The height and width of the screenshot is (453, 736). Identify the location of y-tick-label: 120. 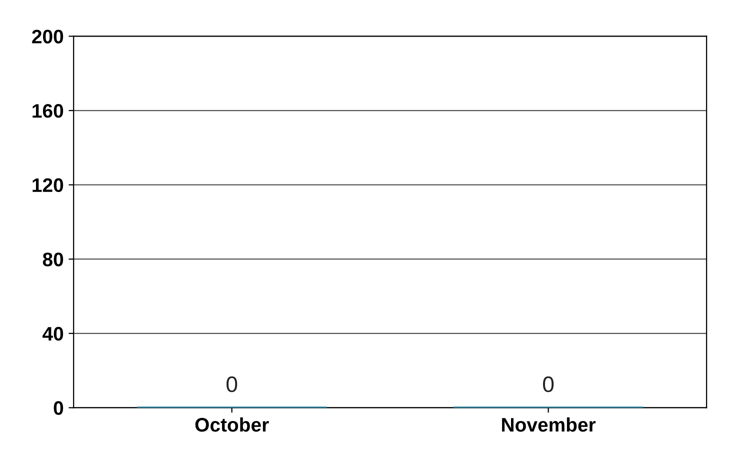
(48, 185).